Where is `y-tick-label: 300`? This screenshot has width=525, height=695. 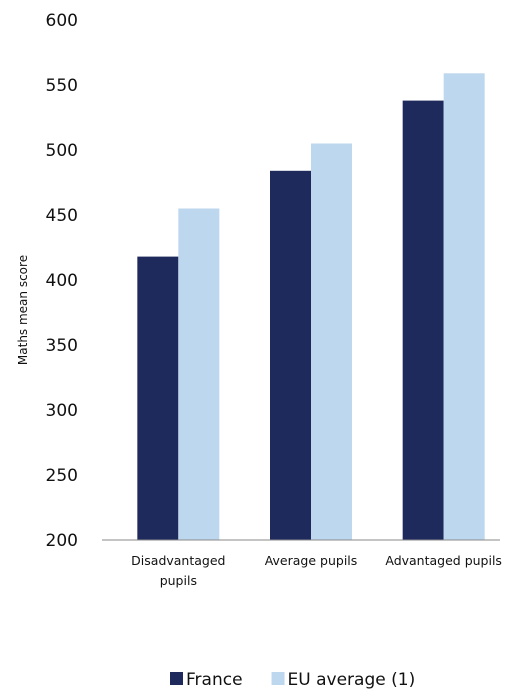
y-tick-label: 300 is located at coordinates (62, 411).